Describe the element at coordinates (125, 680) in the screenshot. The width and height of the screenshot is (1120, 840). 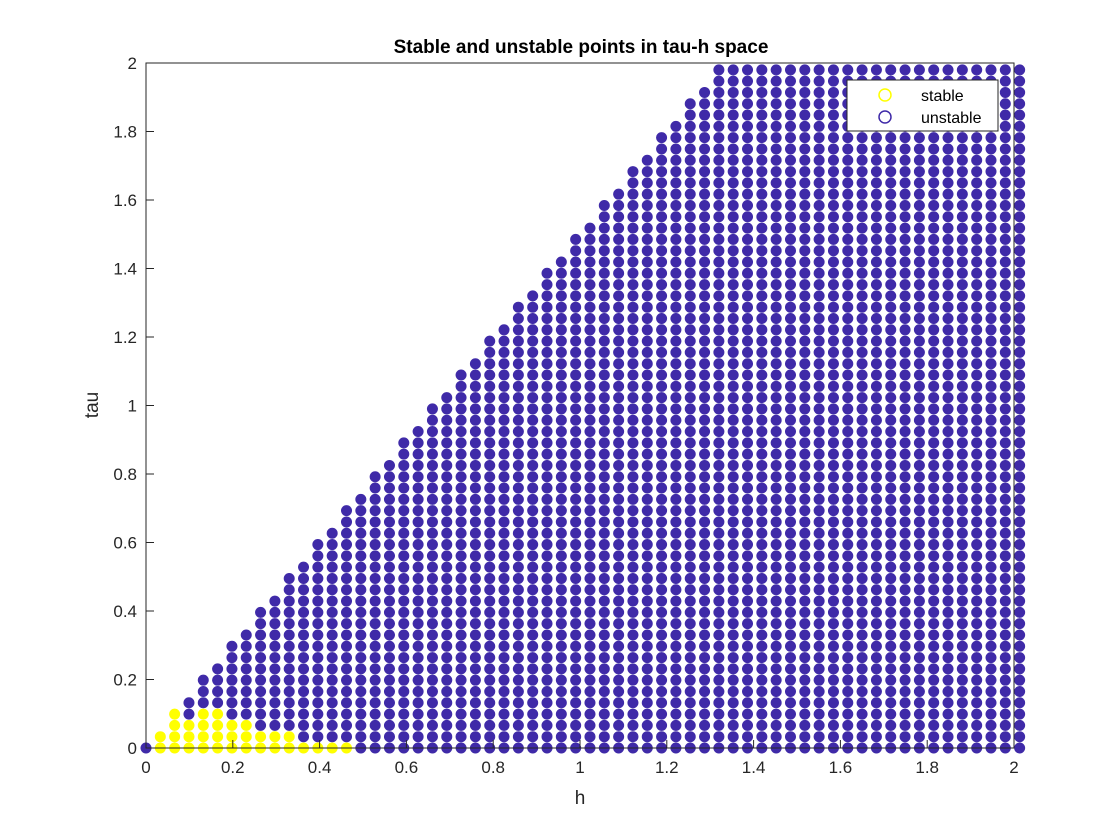
I see `y-tick-label: 0.2` at that location.